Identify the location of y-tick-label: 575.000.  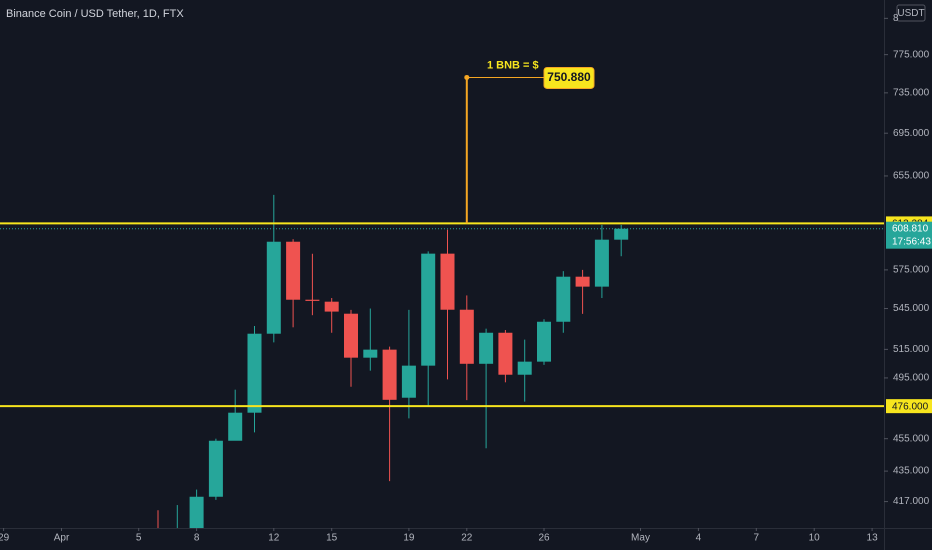
(911, 270).